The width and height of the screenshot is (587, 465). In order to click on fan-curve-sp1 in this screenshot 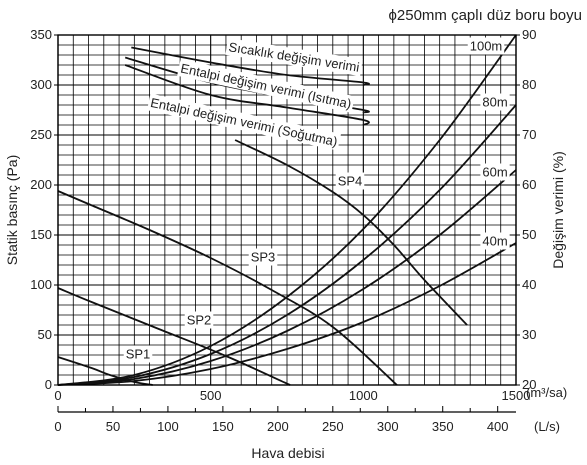, I will do `click(105, 371)`.